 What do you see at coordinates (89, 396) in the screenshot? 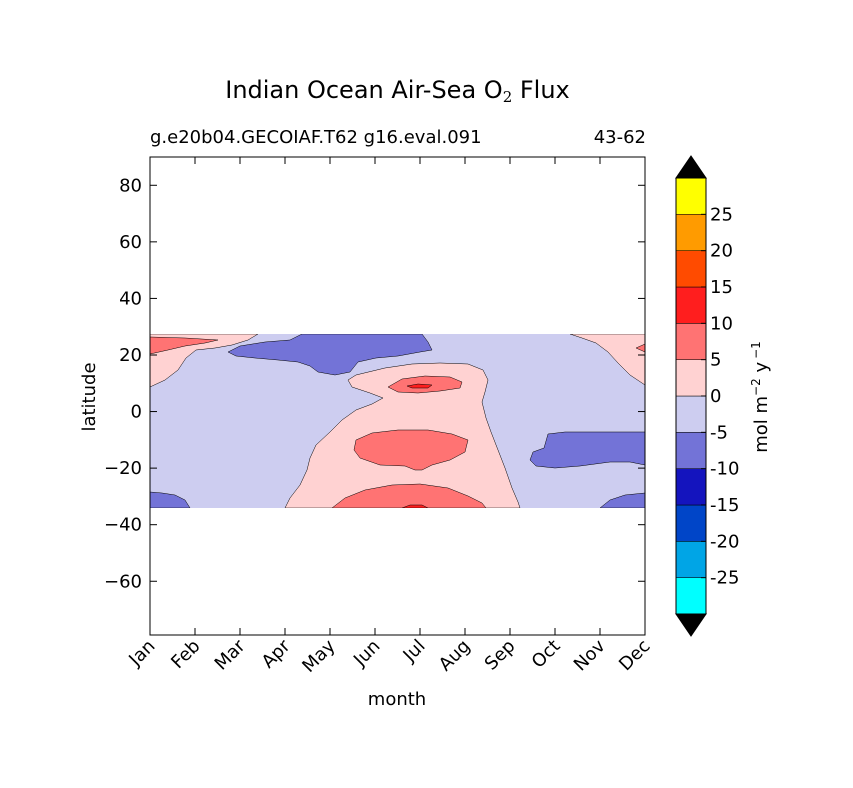
I see `y-axis-label: latitude` at bounding box center [89, 396].